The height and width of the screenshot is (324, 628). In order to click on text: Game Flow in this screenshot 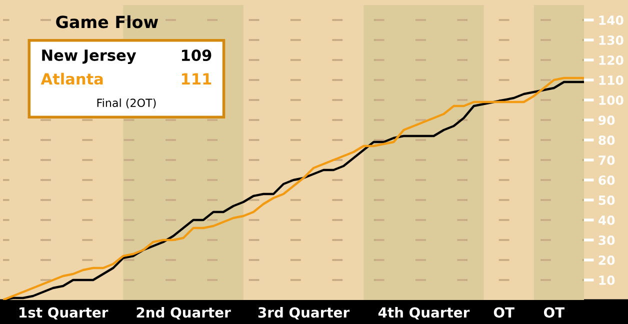, I will do `click(107, 21)`.